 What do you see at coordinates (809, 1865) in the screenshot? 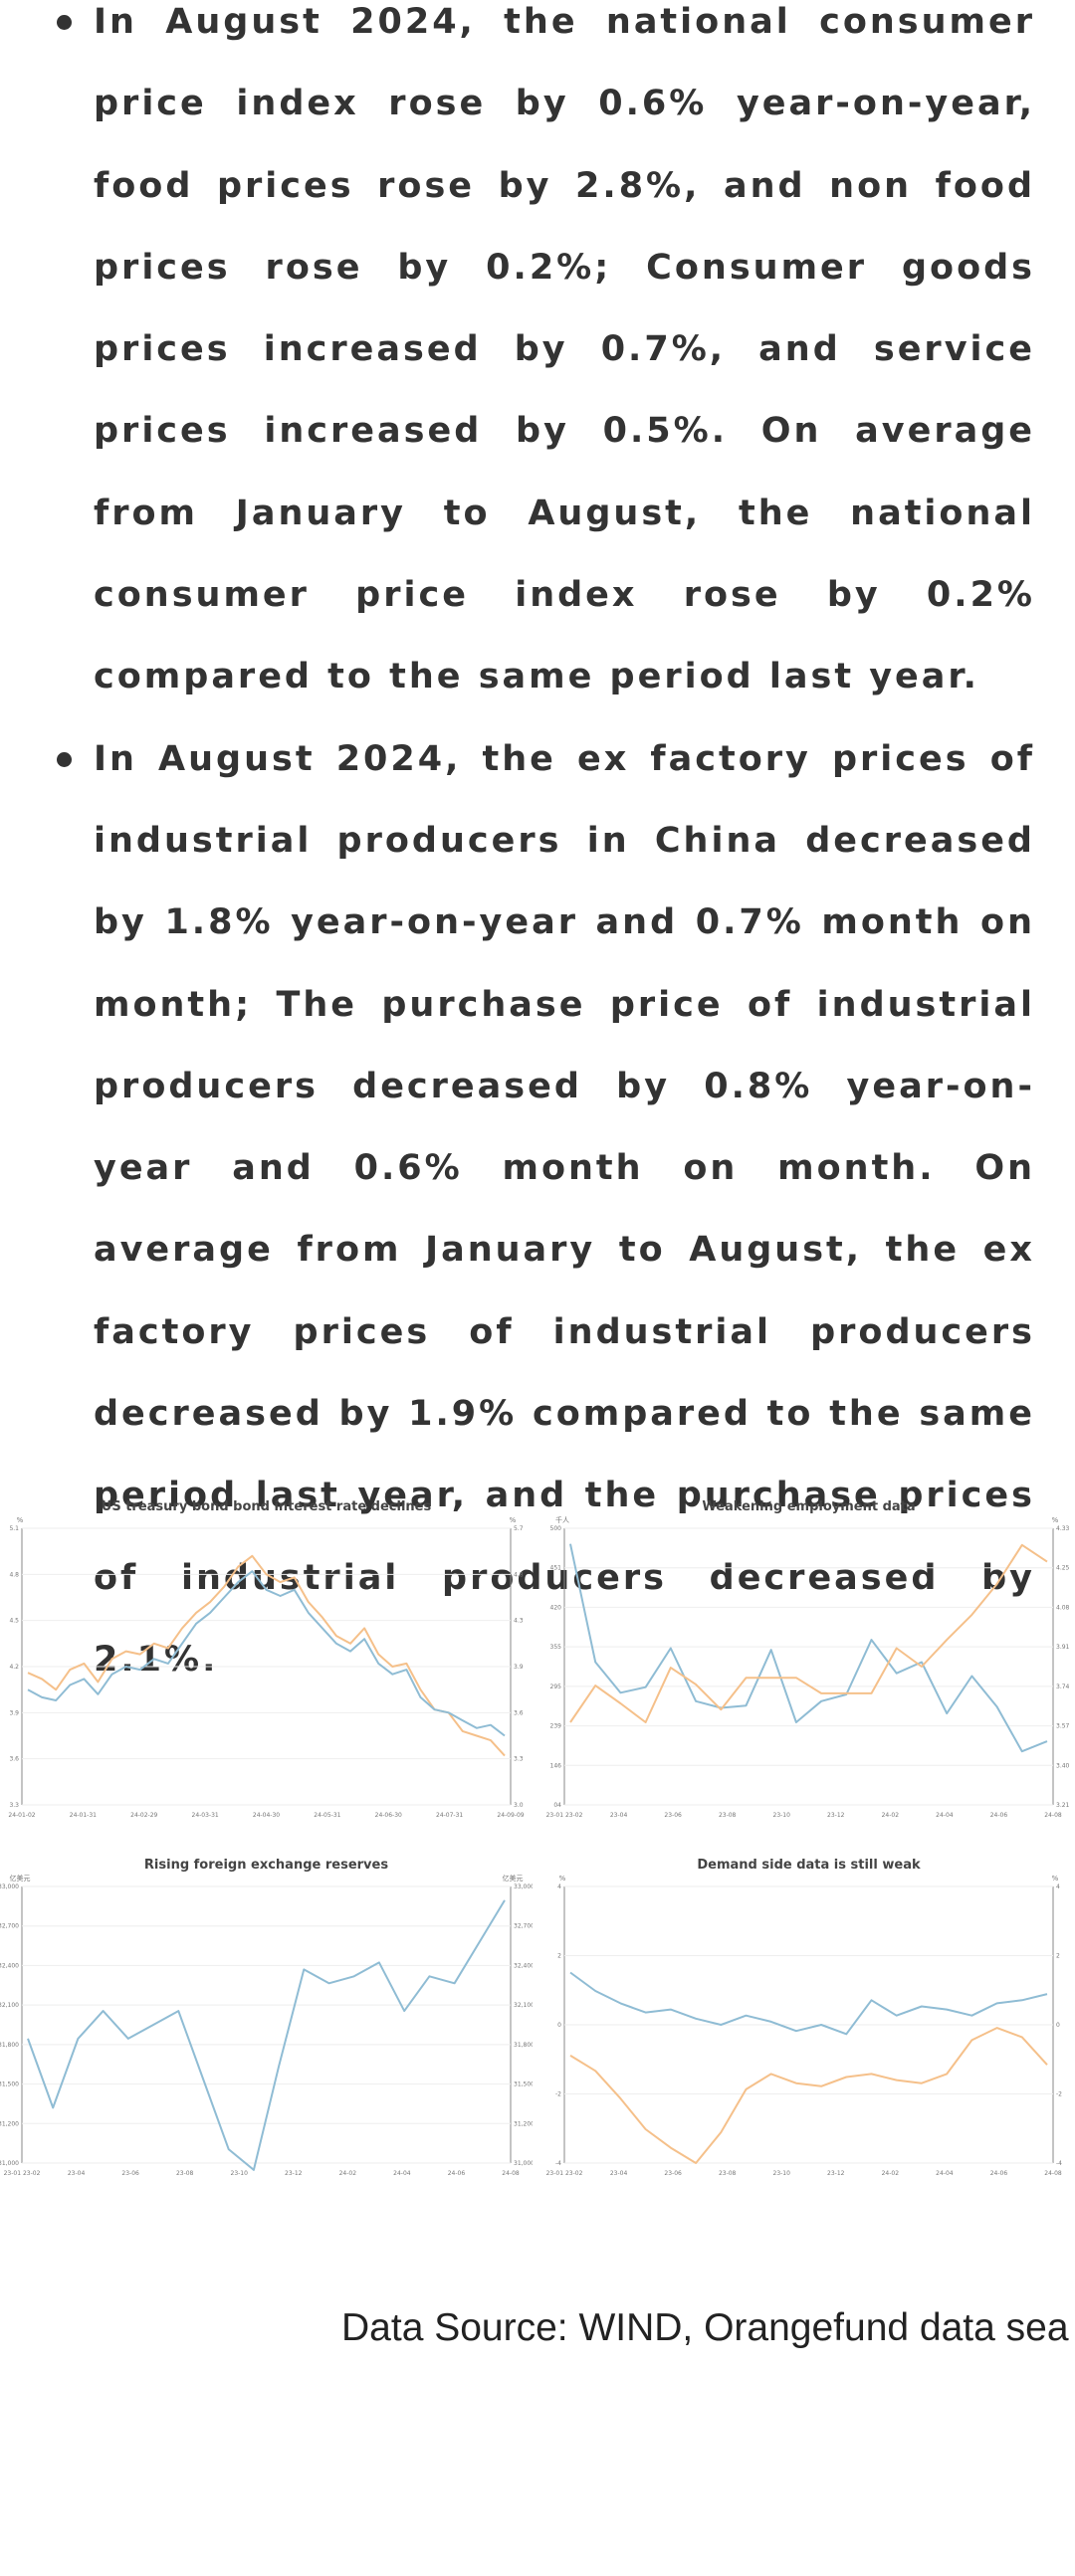
I see `chart-title: Demand side data is still weak` at bounding box center [809, 1865].